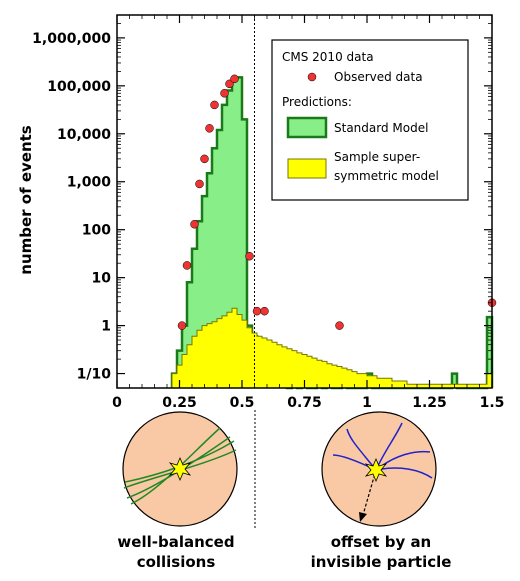 This screenshot has height=581, width=520. I want to click on y-tick-label: 1, so click(106, 327).